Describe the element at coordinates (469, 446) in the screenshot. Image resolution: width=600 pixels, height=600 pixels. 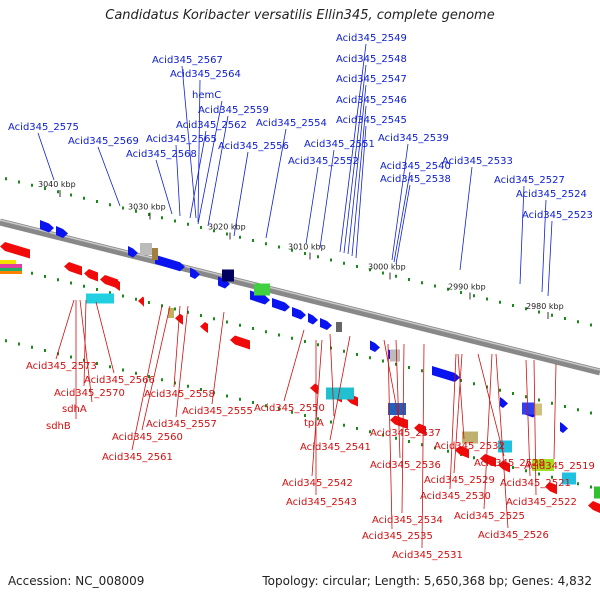
I see `reverse-gene-label: Acid345_2532` at that location.